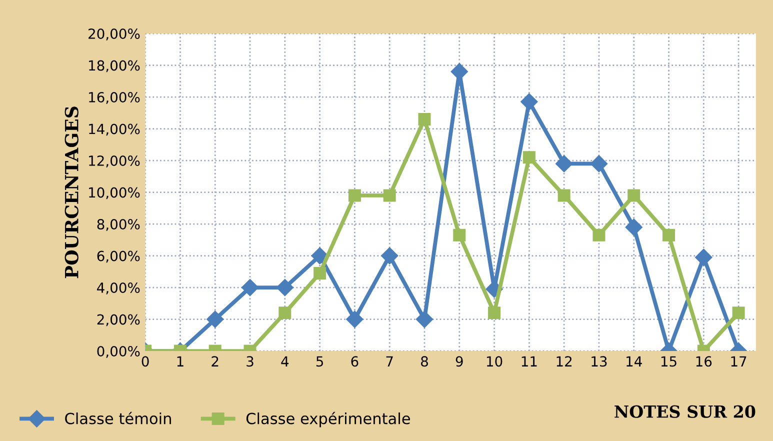 The width and height of the screenshot is (773, 441). What do you see at coordinates (118, 418) in the screenshot?
I see `legend-label: Classe témoin` at bounding box center [118, 418].